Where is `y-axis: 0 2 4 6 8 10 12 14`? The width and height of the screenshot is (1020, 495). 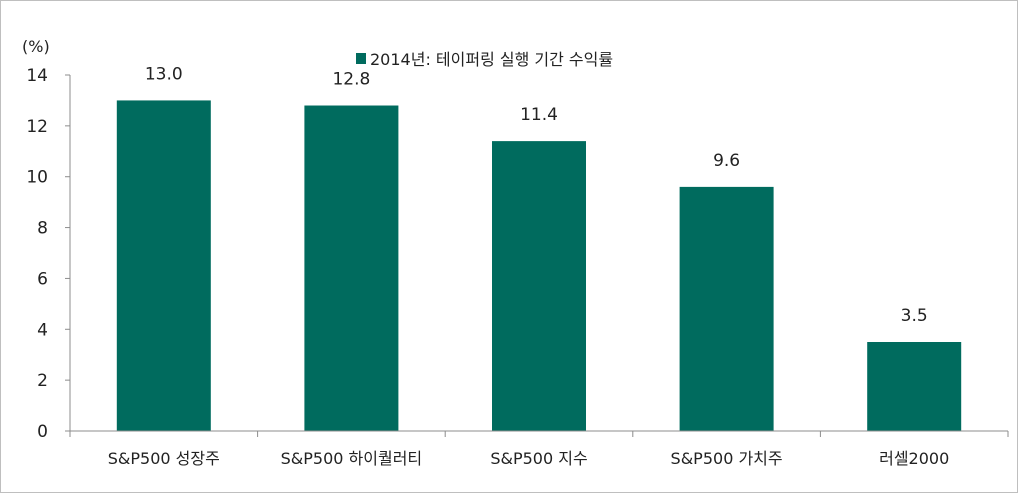
y-axis: 0 2 4 6 8 10 12 14 is located at coordinates (48, 254).